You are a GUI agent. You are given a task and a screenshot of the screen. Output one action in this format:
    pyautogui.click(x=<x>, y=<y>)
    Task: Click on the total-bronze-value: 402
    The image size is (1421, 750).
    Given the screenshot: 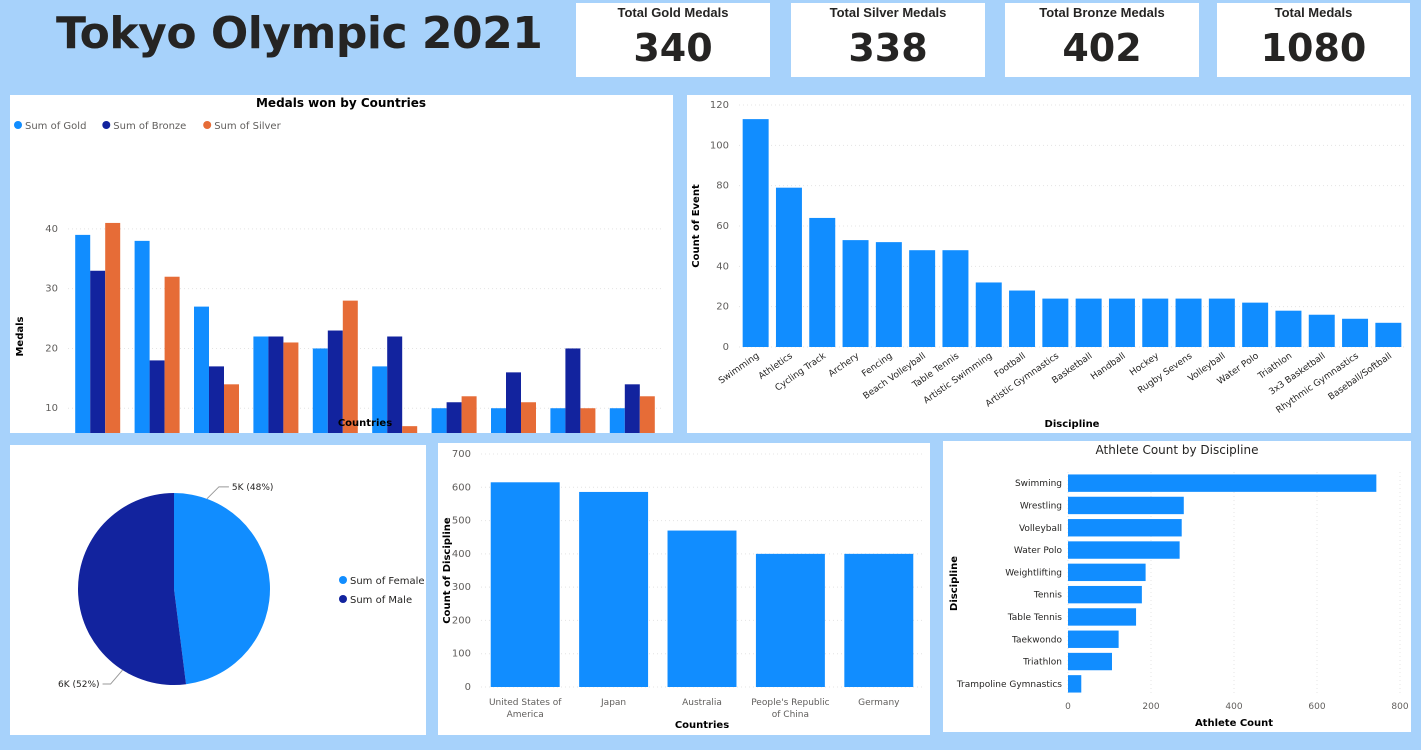 What is the action you would take?
    pyautogui.click(x=1102, y=48)
    